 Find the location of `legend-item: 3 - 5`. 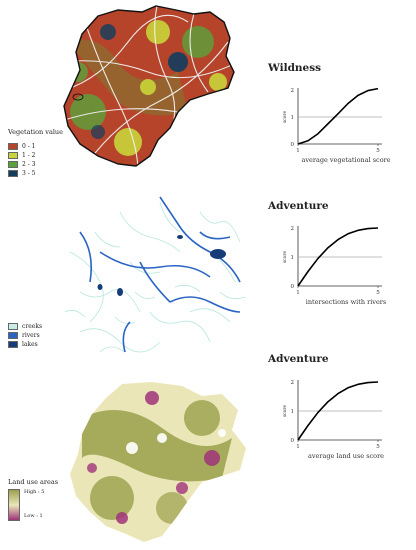

legend-item: 3 - 5 is located at coordinates (35, 173).